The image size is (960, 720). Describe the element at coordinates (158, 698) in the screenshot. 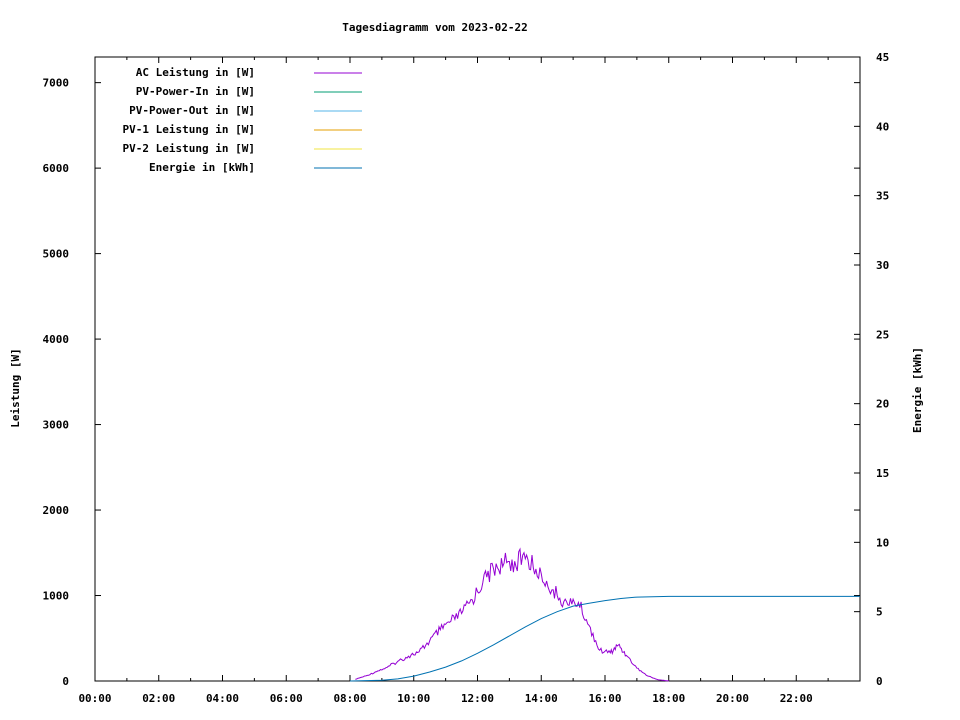

I see `x-tick-label: 02:00` at that location.